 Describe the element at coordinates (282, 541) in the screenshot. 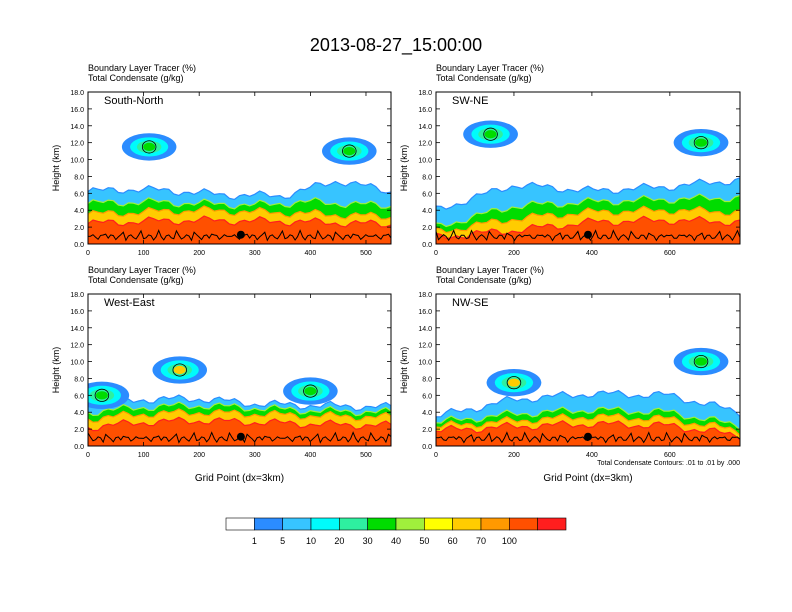

I see `colorbar-label: 5` at that location.